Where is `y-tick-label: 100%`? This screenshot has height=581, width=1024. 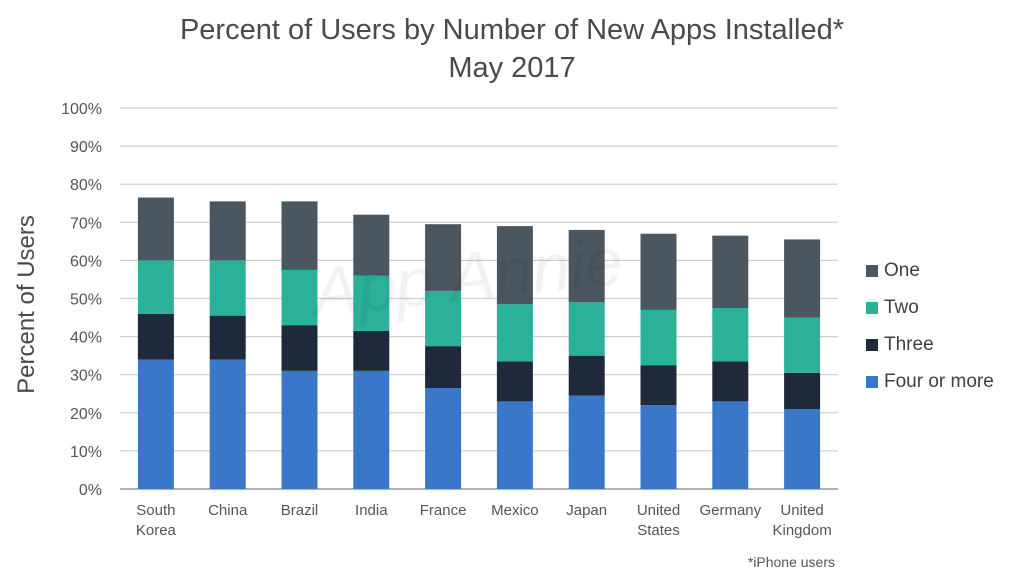
y-tick-label: 100% is located at coordinates (81, 109).